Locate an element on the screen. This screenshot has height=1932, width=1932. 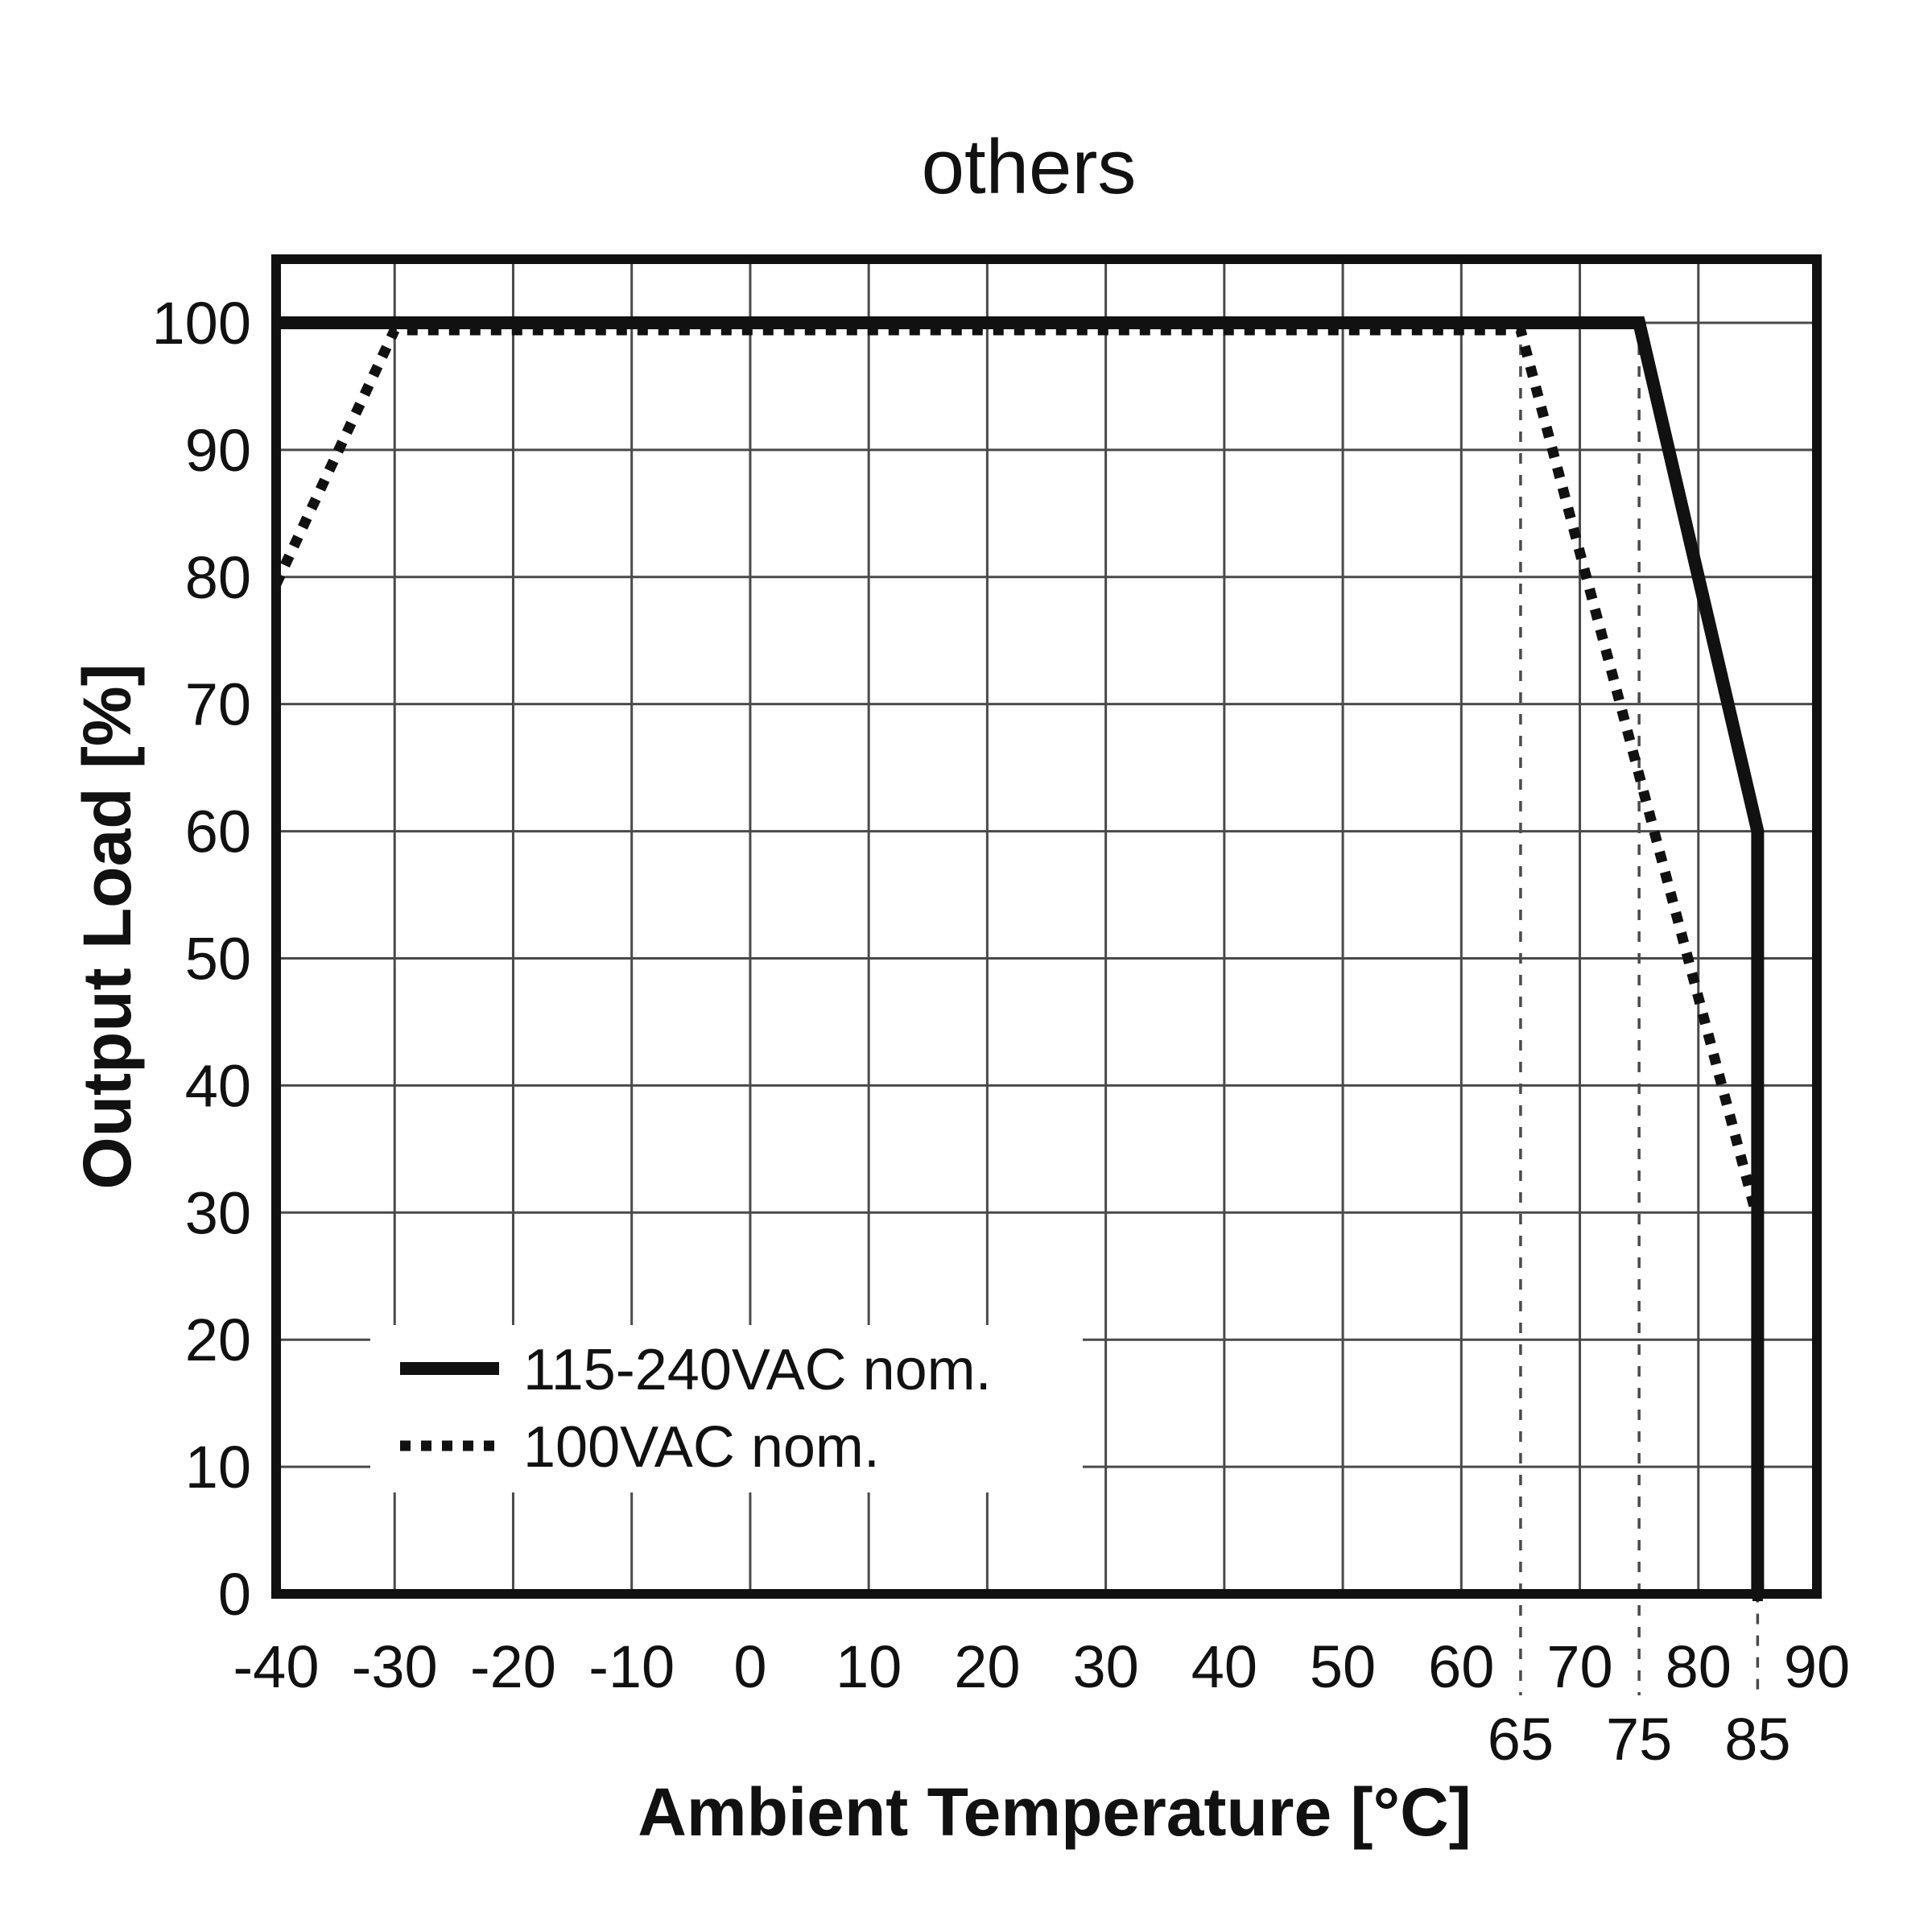
y-tick-label-0: 0 is located at coordinates (234, 1594).